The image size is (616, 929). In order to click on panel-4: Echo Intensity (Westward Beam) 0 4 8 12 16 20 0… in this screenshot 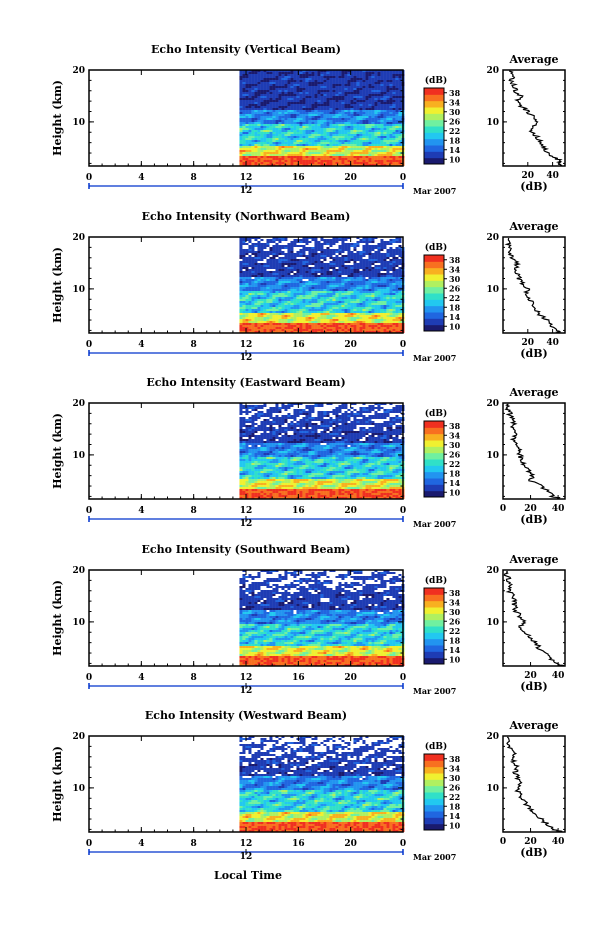, I will do `click(308, 785)`.